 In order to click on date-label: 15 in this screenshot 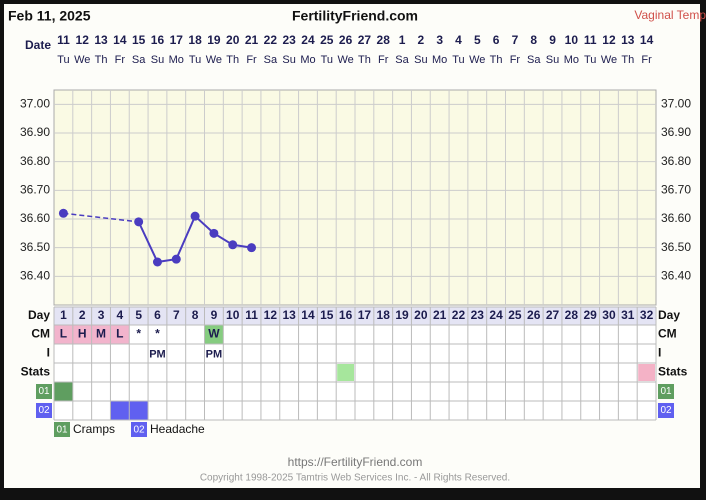, I will do `click(139, 40)`.